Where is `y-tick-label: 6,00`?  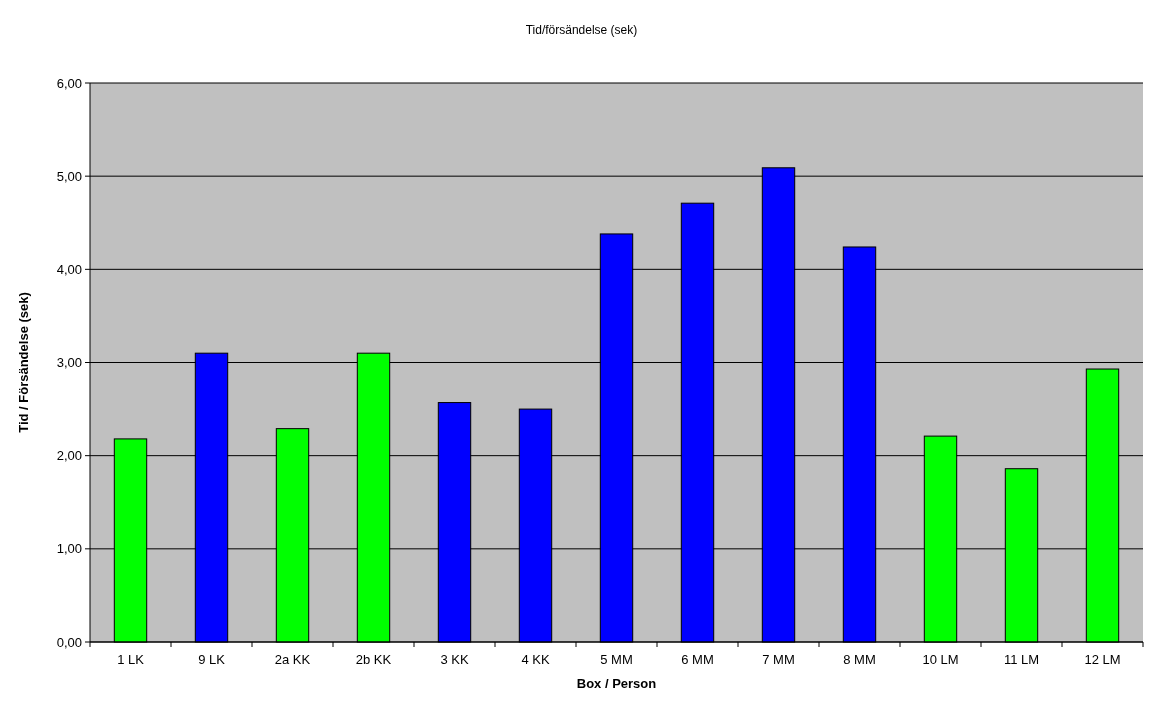
y-tick-label: 6,00 is located at coordinates (69, 83).